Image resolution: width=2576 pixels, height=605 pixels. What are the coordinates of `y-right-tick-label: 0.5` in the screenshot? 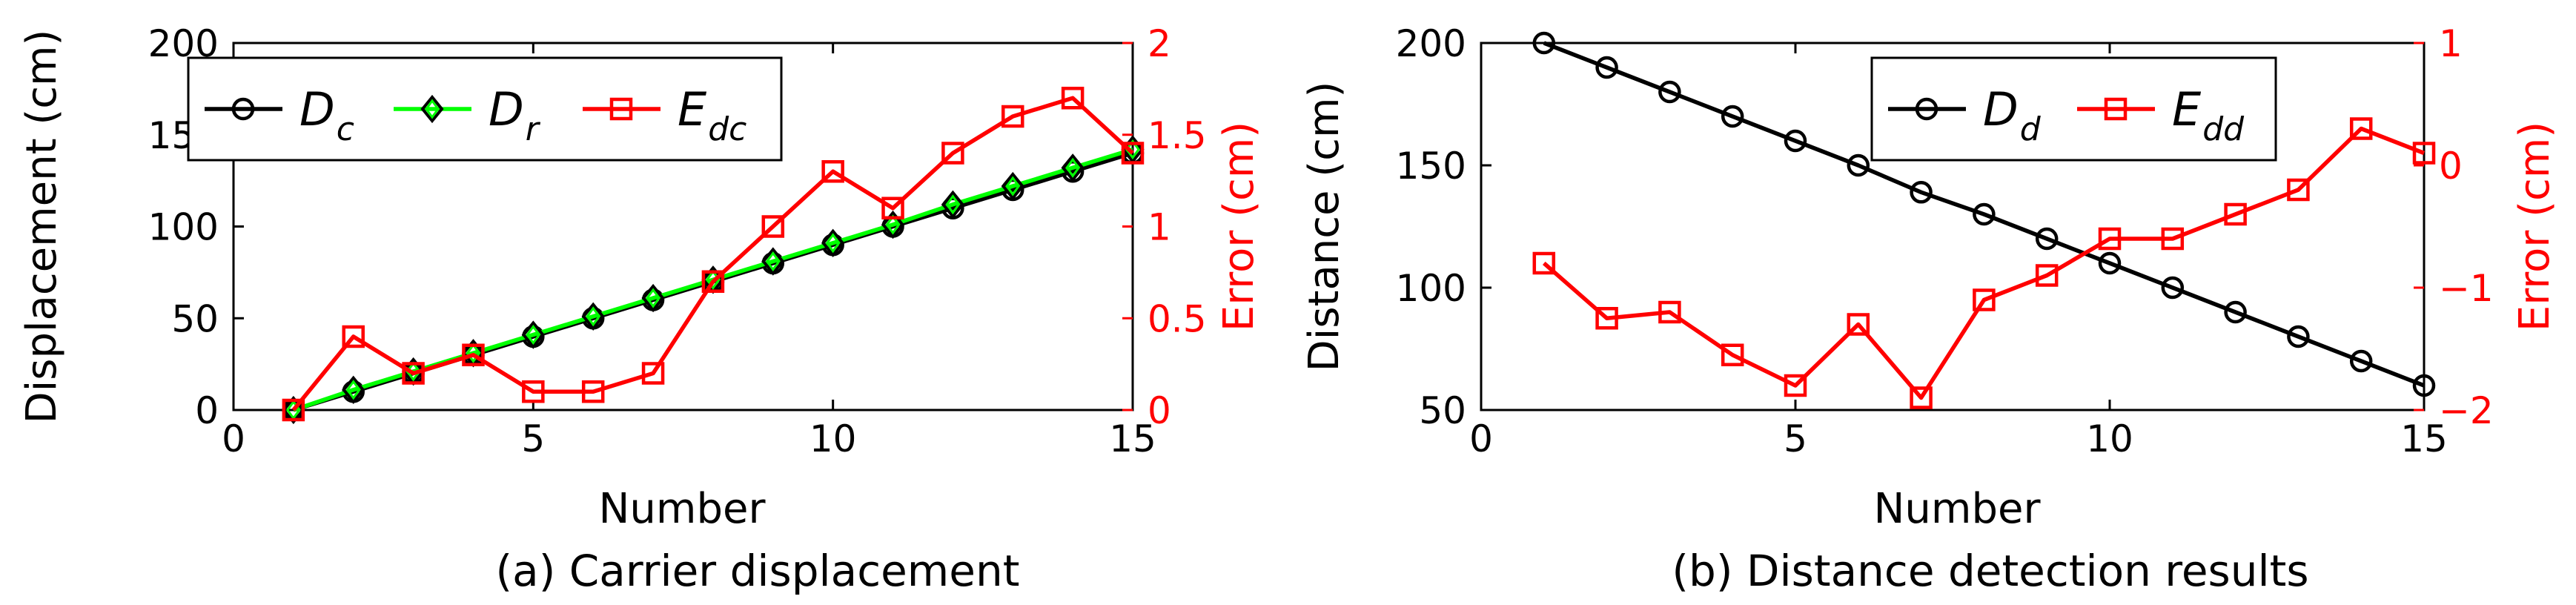 It's located at (1177, 318).